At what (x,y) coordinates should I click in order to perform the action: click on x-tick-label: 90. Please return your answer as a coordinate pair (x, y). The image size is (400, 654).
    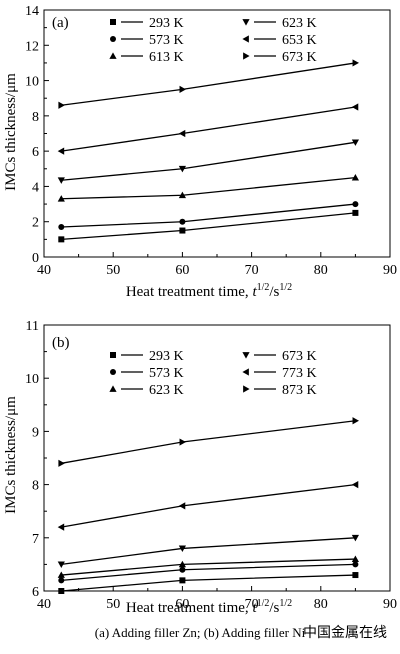
    Looking at the image, I should click on (390, 270).